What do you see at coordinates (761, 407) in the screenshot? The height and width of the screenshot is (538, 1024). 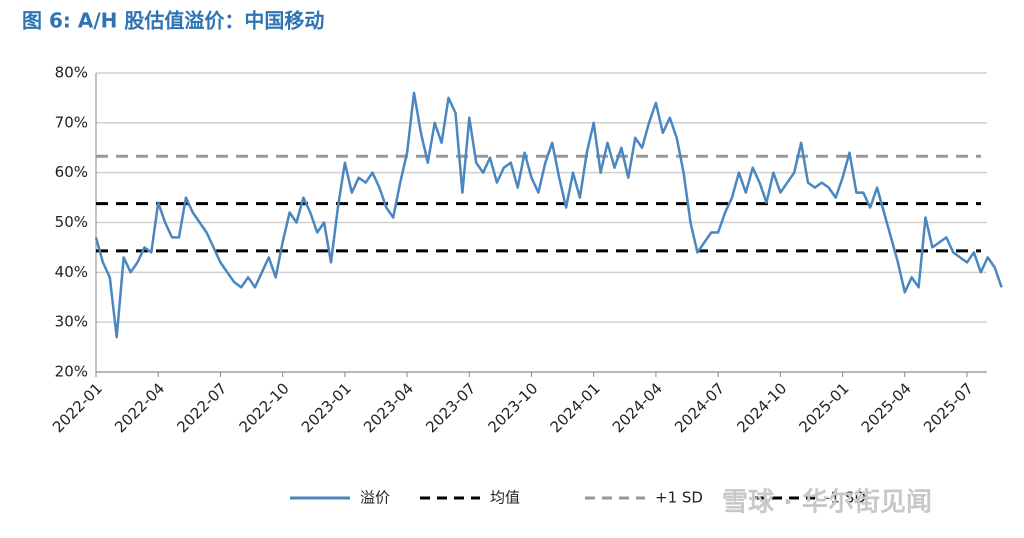 I see `x-tick-label: 2024-10` at bounding box center [761, 407].